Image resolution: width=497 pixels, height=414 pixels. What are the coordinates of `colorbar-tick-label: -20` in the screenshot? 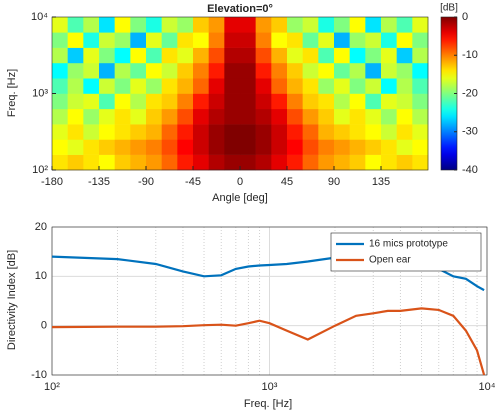 It's located at (470, 93).